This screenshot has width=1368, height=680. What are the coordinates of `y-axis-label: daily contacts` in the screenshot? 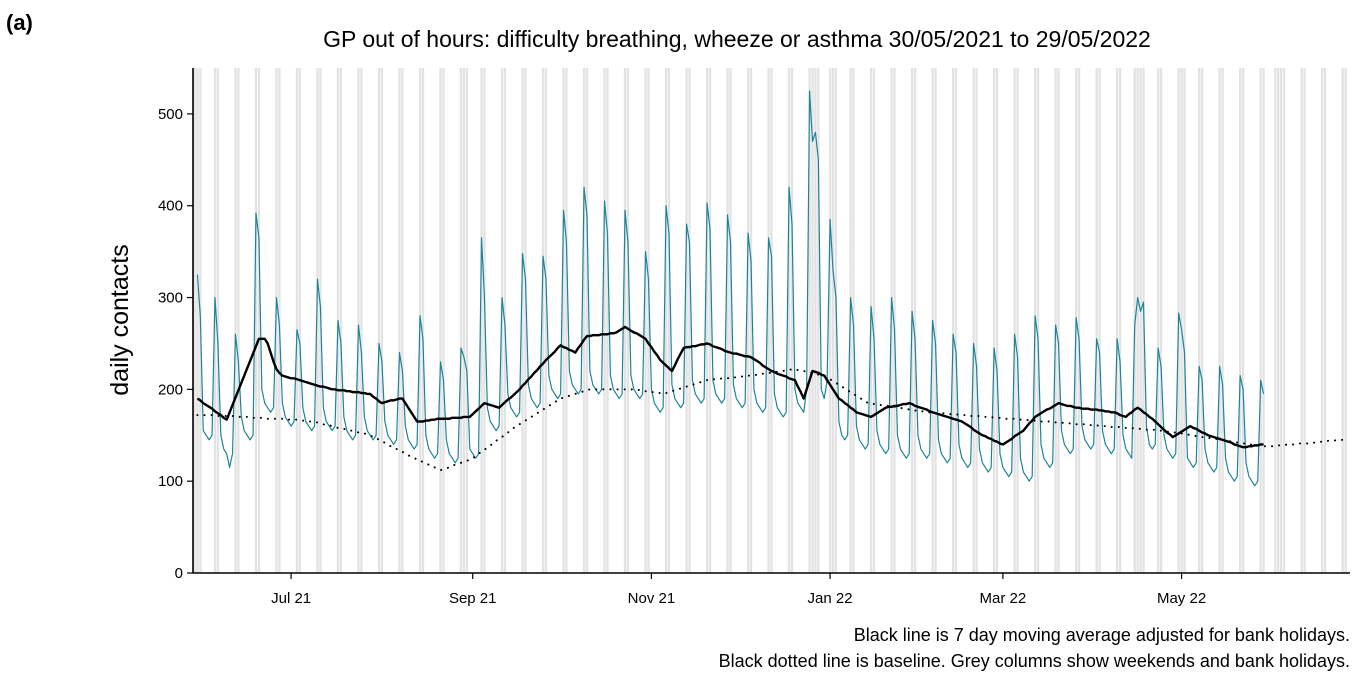 It's located at (120, 319).